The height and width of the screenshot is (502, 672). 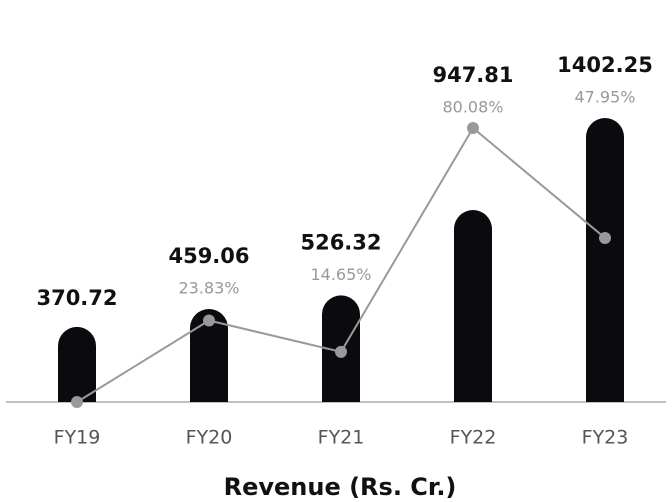 I want to click on value-label: 370.72, so click(x=76, y=298).